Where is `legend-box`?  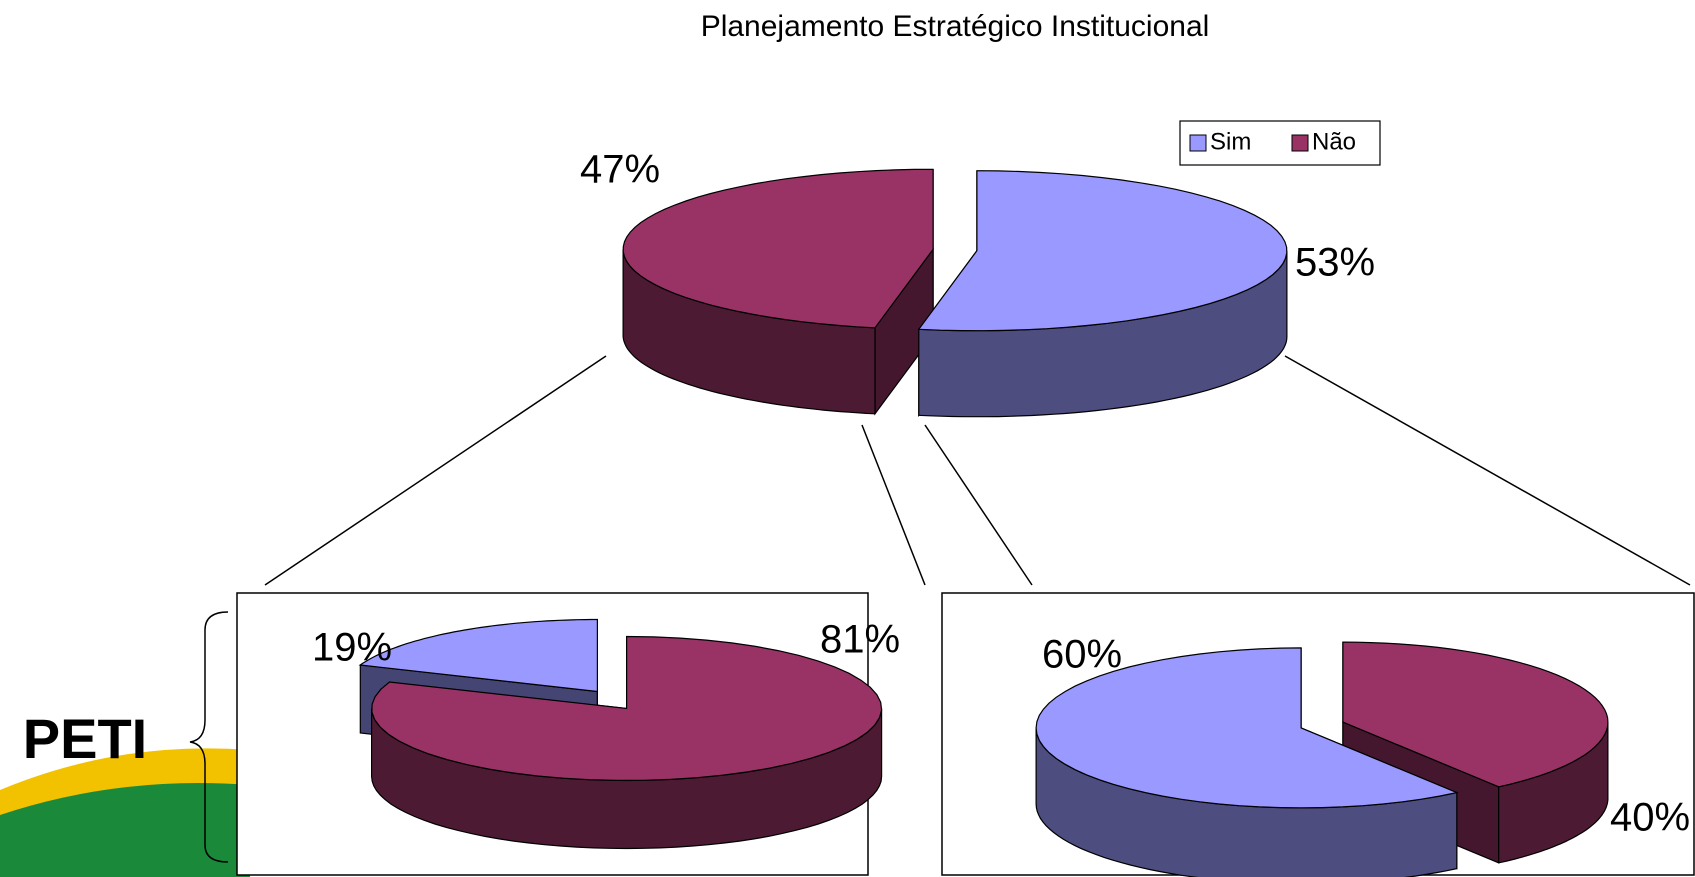 legend-box is located at coordinates (1280, 143).